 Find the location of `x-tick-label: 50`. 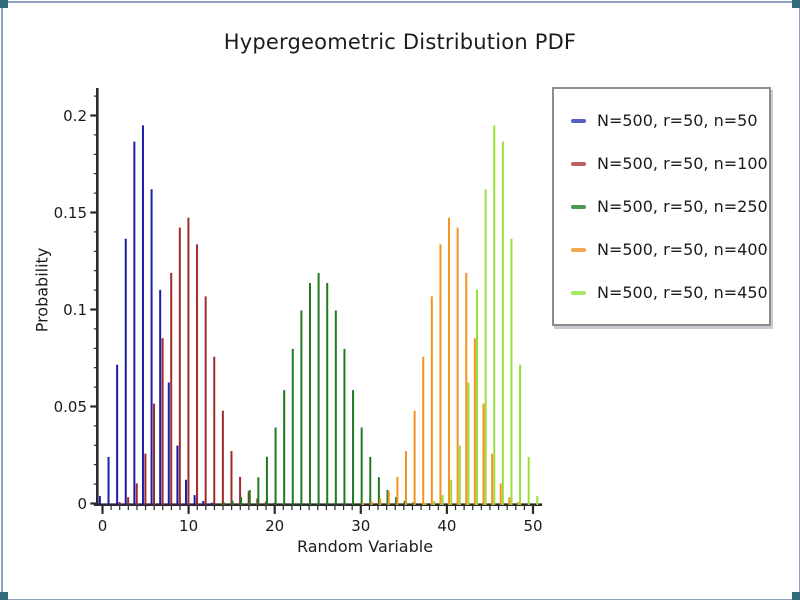

x-tick-label: 50 is located at coordinates (532, 526).